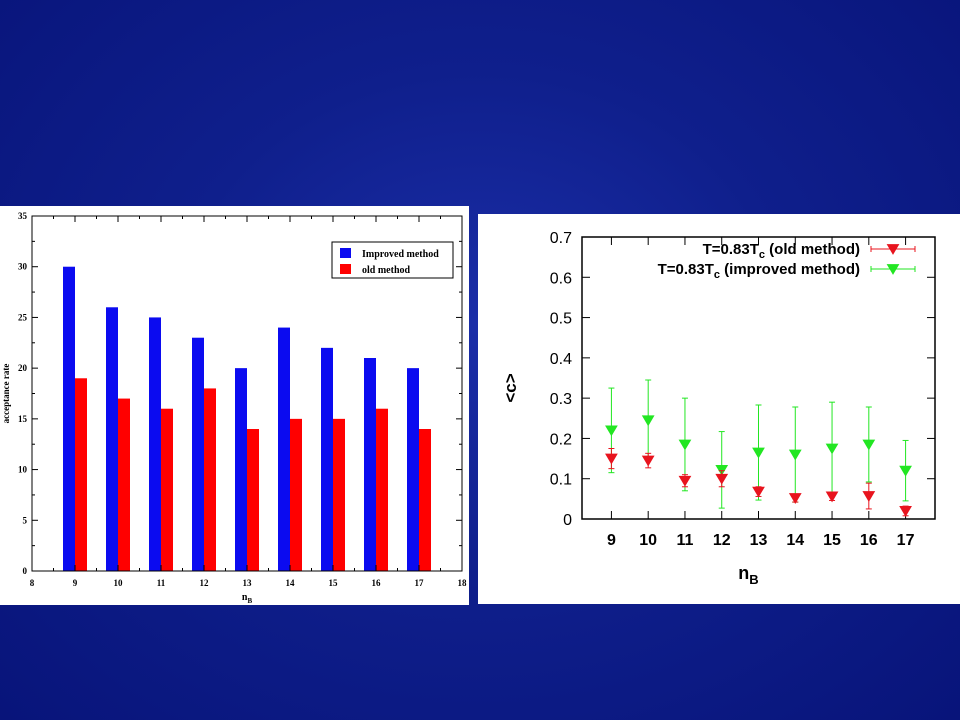 This screenshot has height=720, width=960. Describe the element at coordinates (510, 387) in the screenshot. I see `y-axis-label: <c>` at that location.